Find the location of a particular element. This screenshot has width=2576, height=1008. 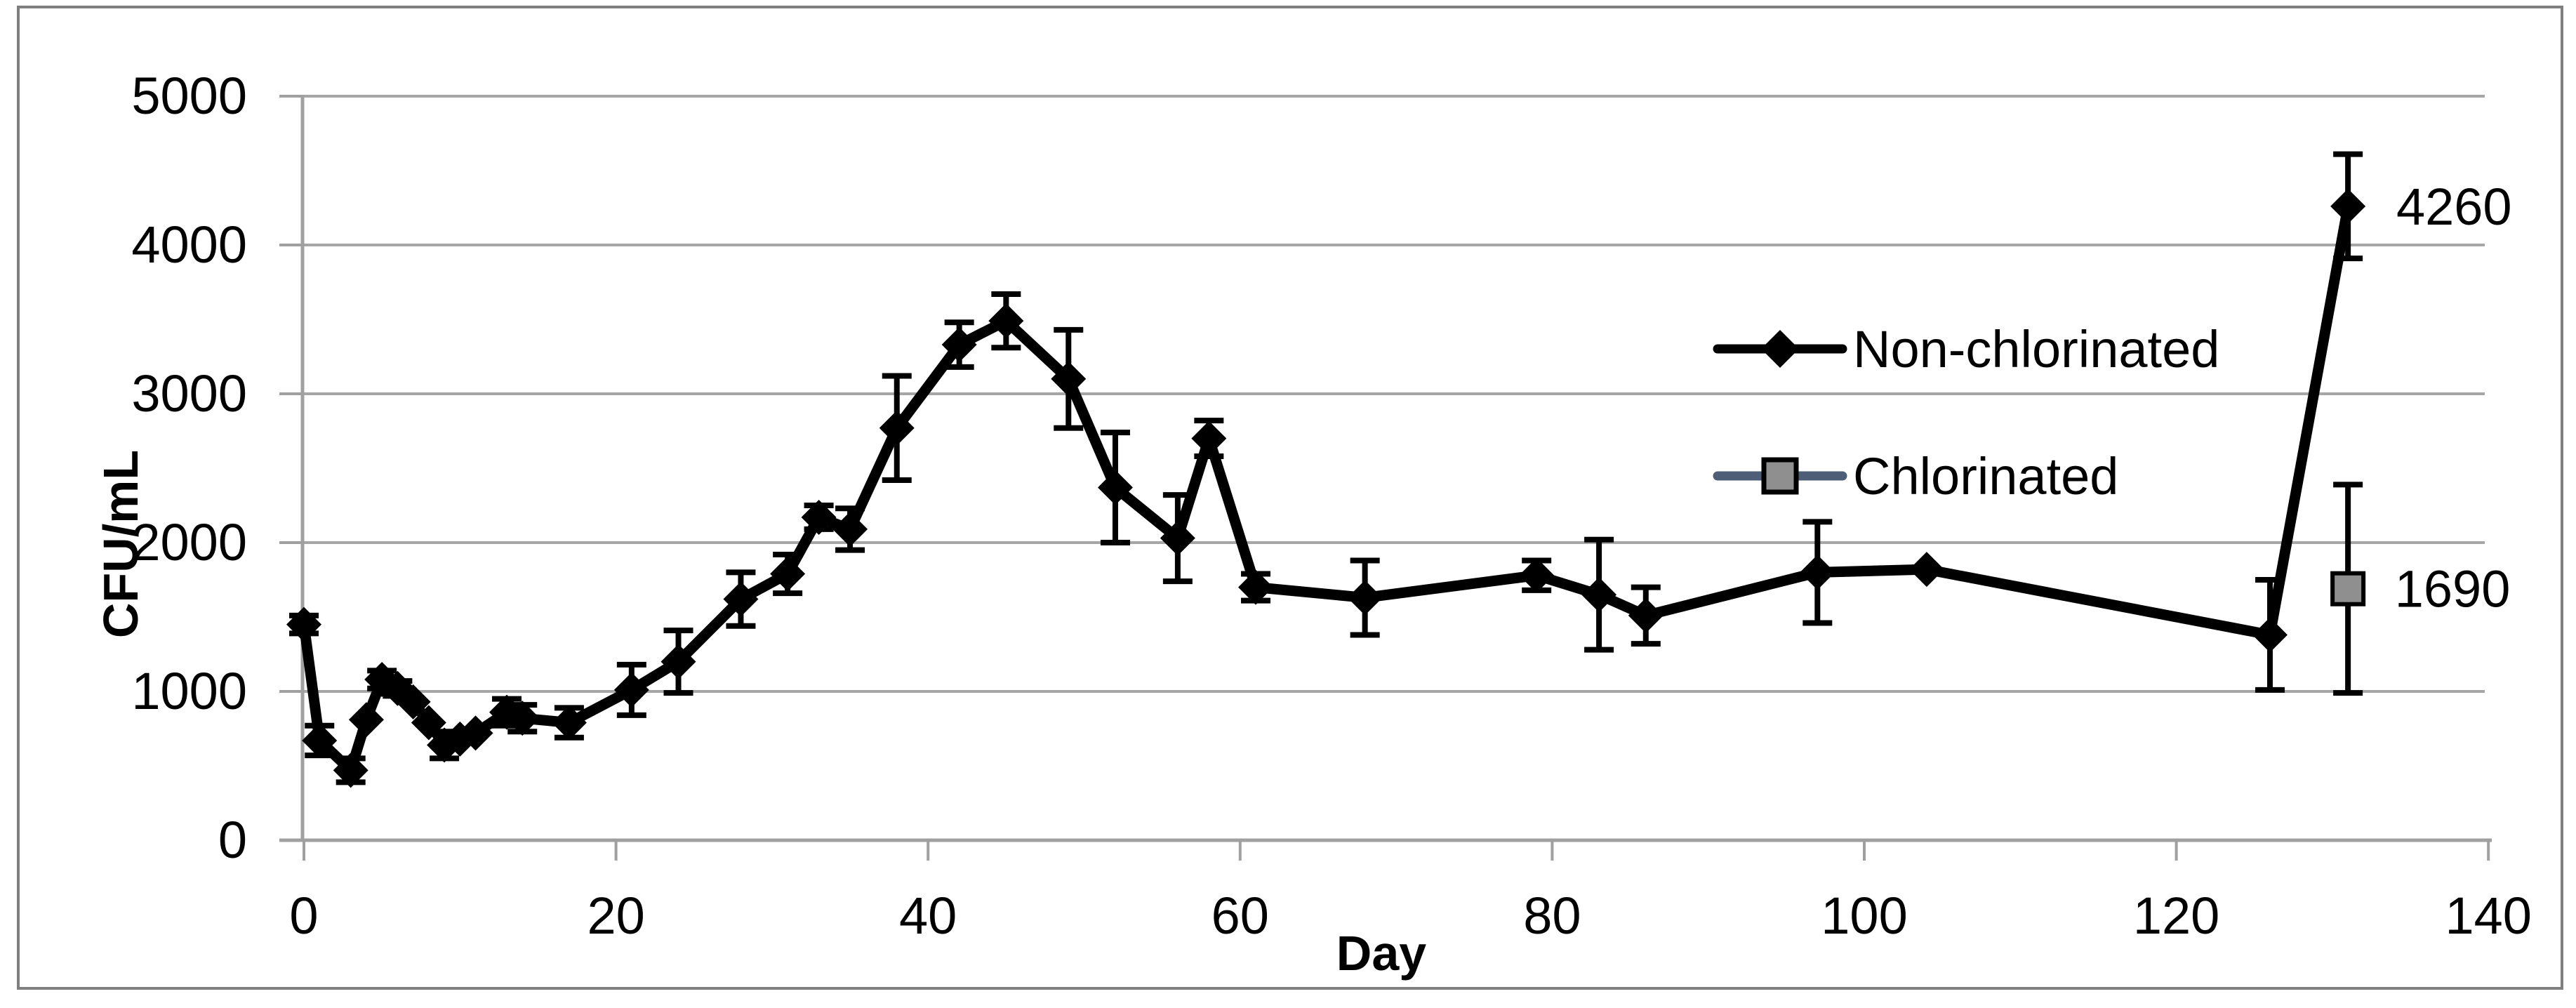

data-labels: 4260 1690 is located at coordinates (2453, 398).